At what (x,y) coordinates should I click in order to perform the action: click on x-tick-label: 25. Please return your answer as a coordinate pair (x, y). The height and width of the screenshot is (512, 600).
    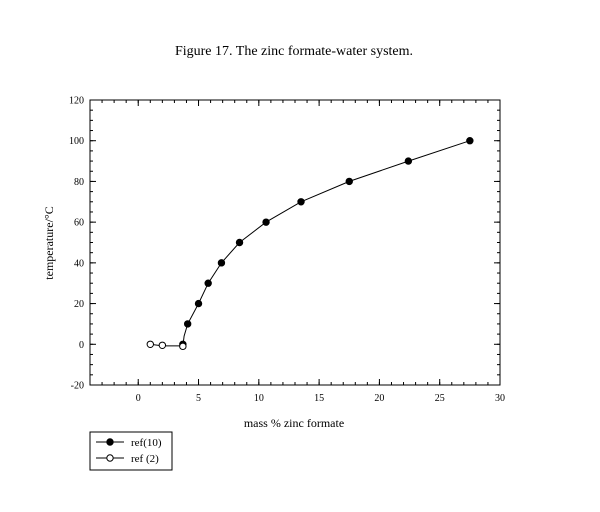
    Looking at the image, I should click on (440, 398).